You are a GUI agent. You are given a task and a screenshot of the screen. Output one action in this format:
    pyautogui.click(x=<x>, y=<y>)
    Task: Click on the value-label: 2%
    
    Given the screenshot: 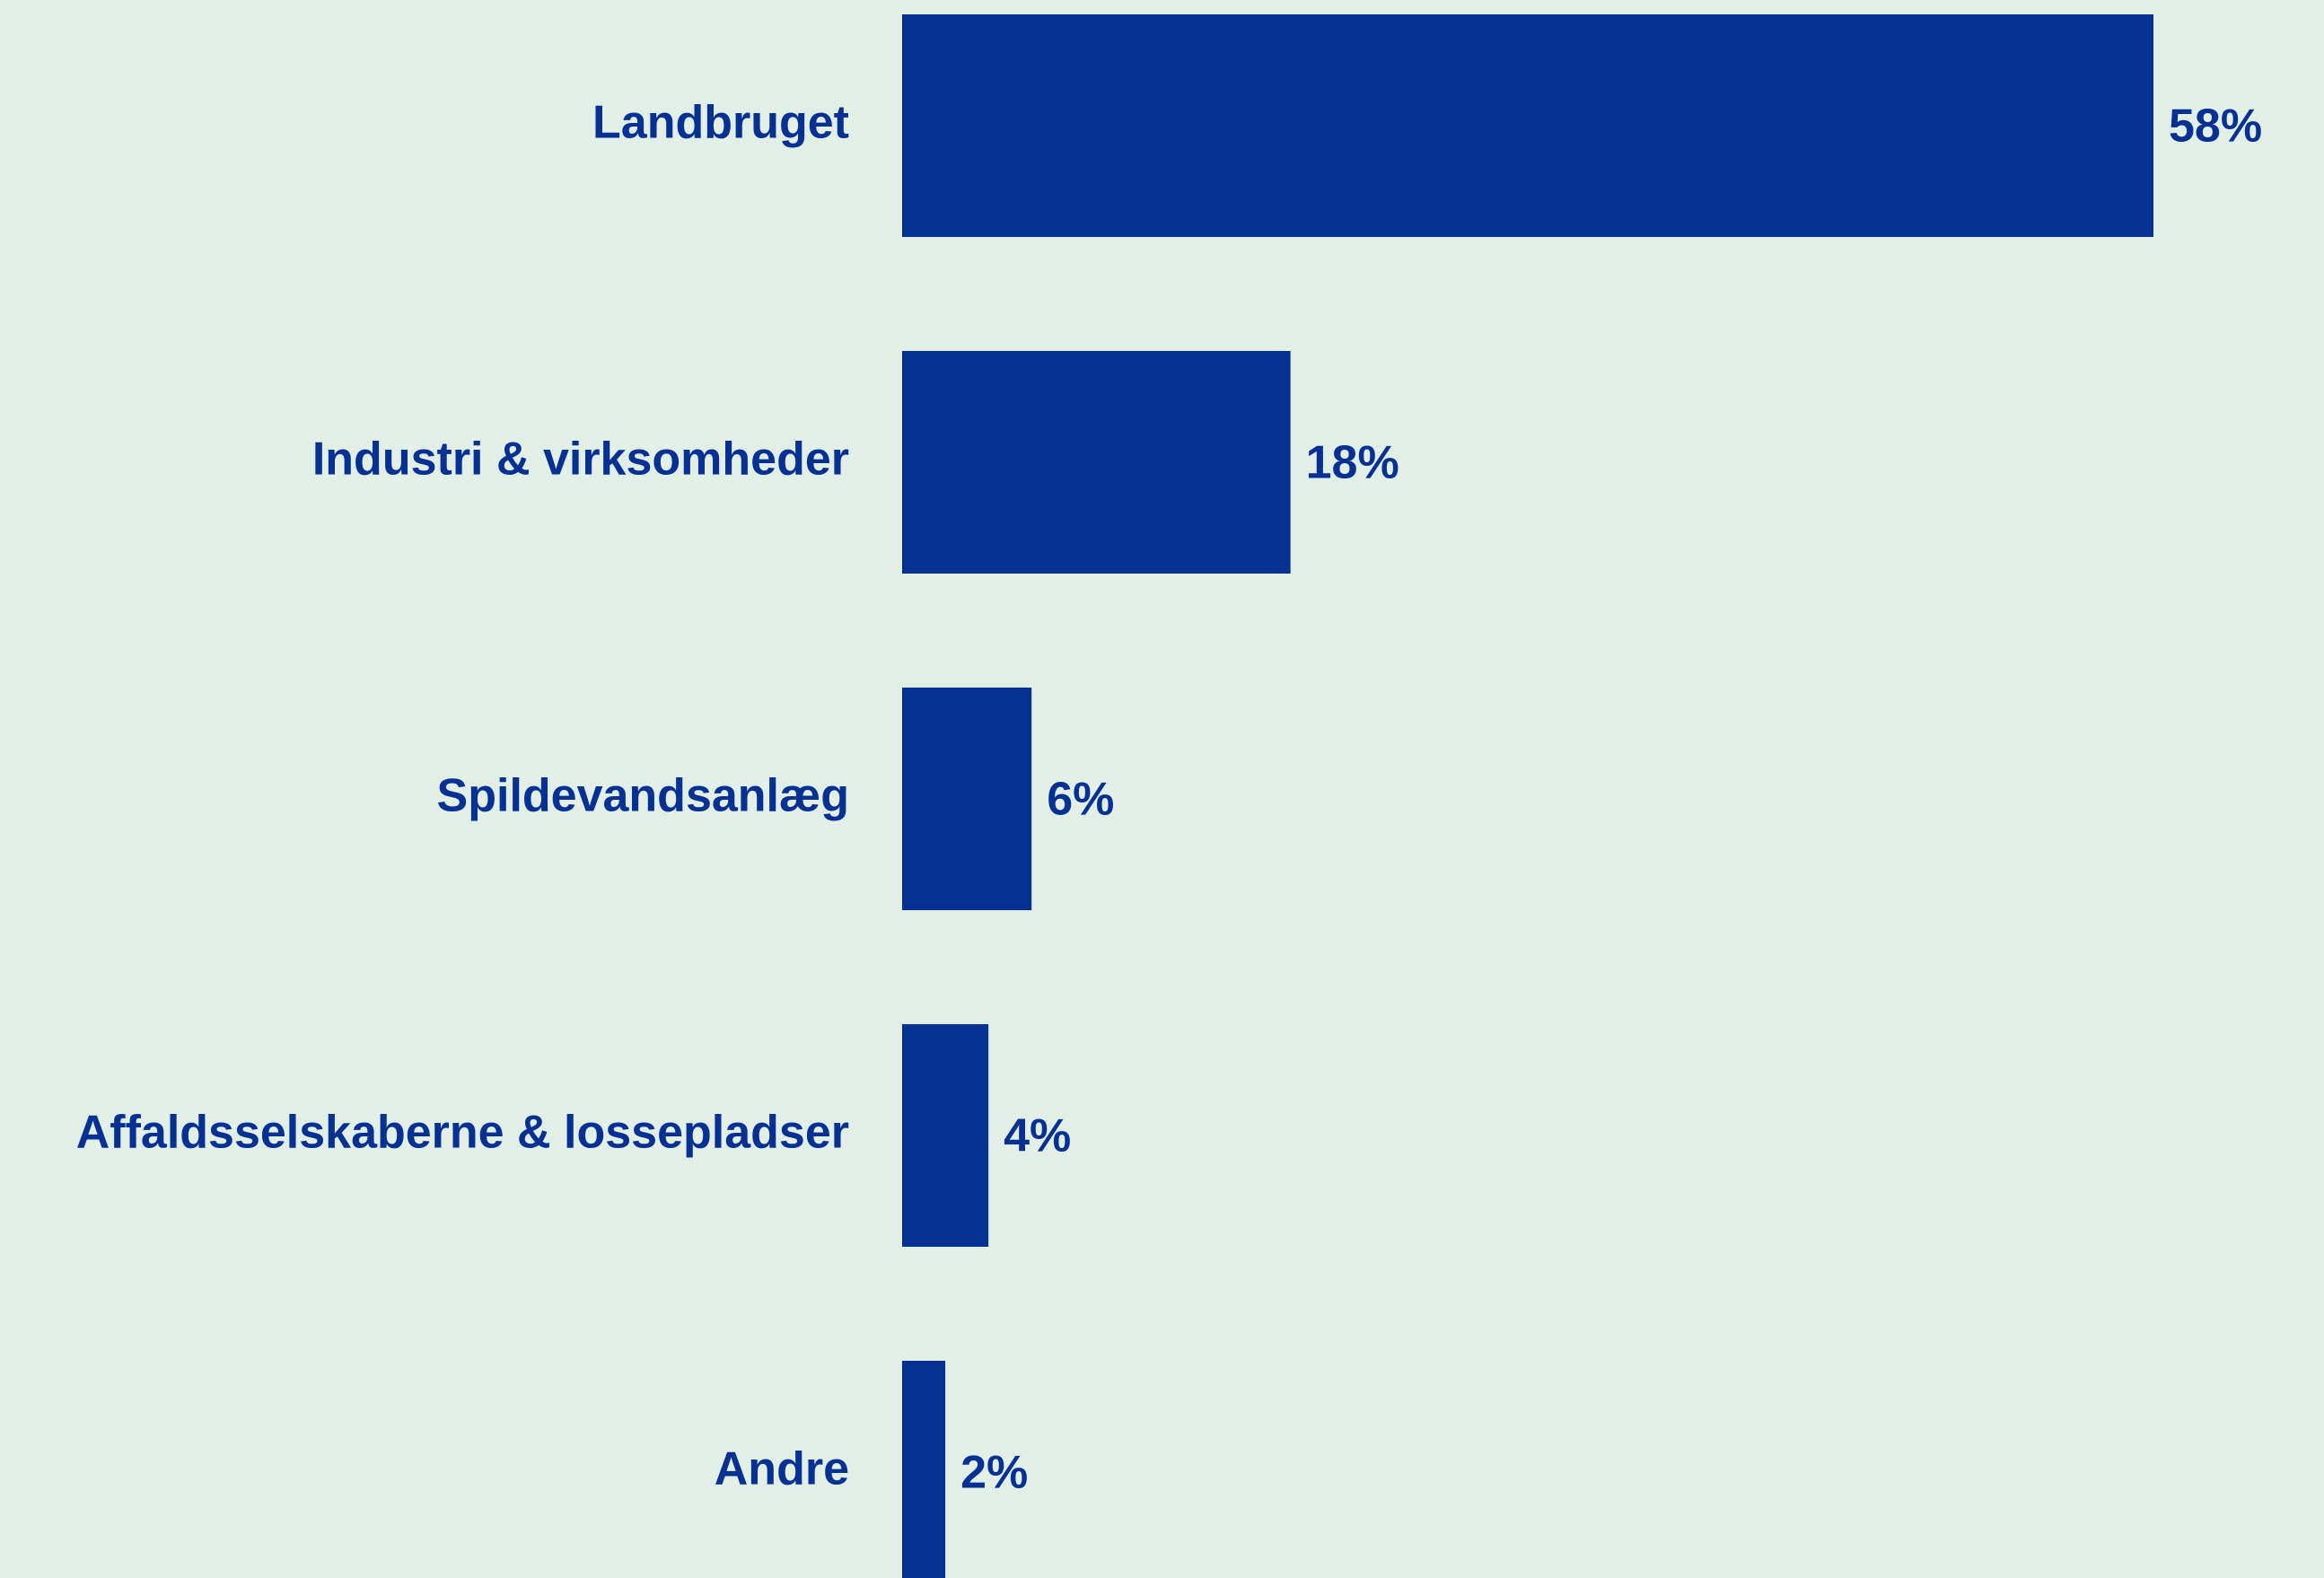 What is the action you would take?
    pyautogui.click(x=994, y=1473)
    